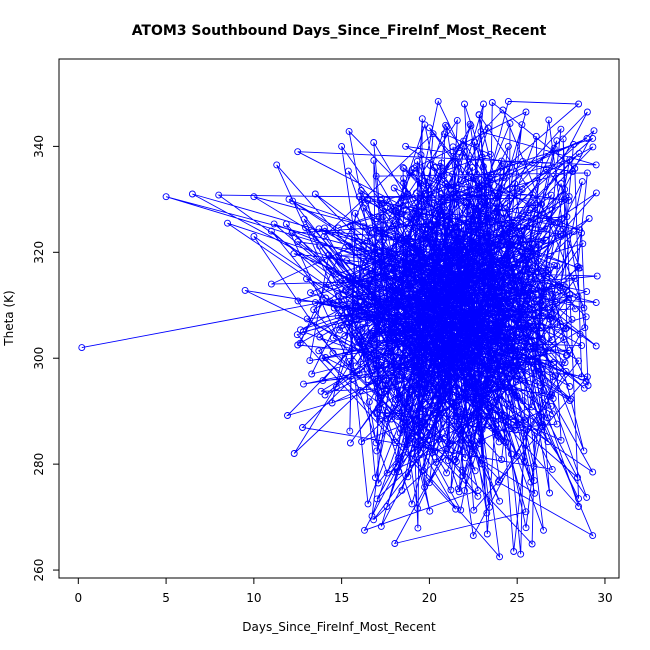  I want to click on y-tick-label: 260, so click(39, 570).